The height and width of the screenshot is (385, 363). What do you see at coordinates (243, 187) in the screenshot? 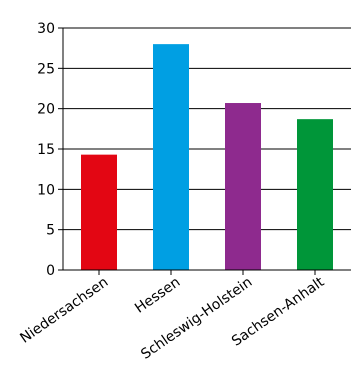
I see `bar-schleswig-holstein` at bounding box center [243, 187].